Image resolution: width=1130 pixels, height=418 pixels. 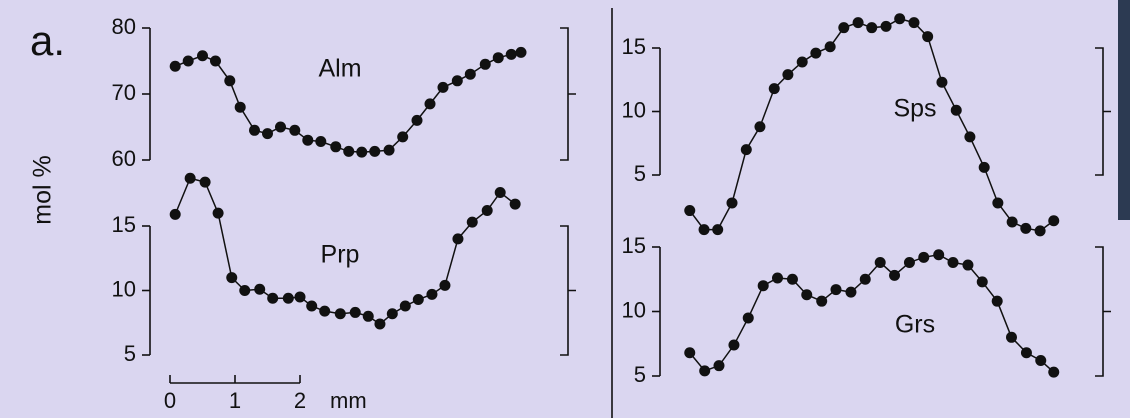 I want to click on panel-title: Grs, so click(x=915, y=325).